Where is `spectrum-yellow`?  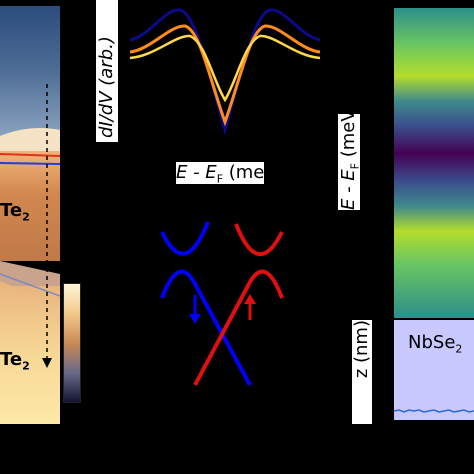 spectrum-yellow is located at coordinates (225, 68).